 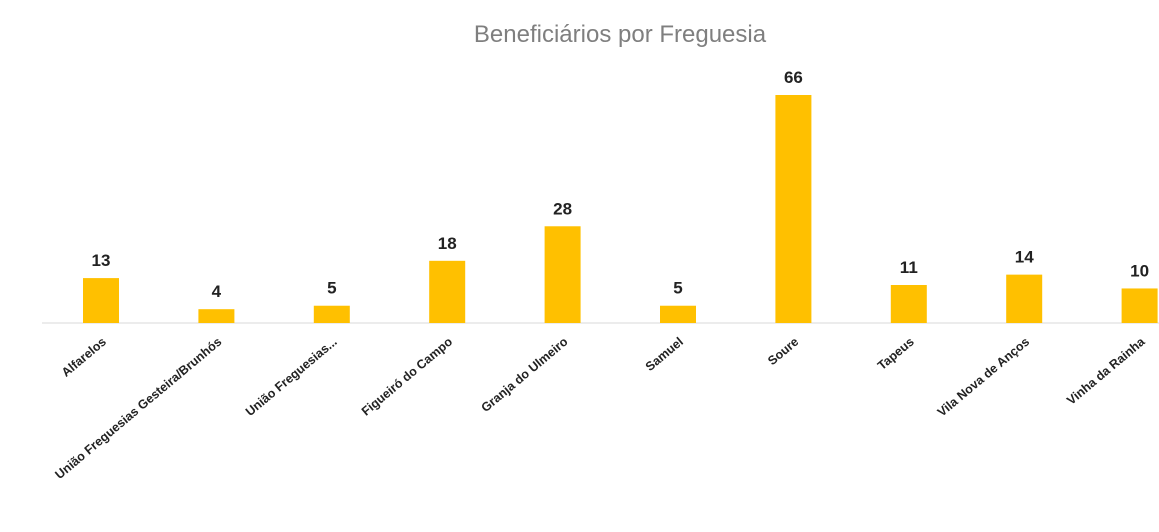 What do you see at coordinates (407, 376) in the screenshot?
I see `x-tick-label: Figueiró do Campo` at bounding box center [407, 376].